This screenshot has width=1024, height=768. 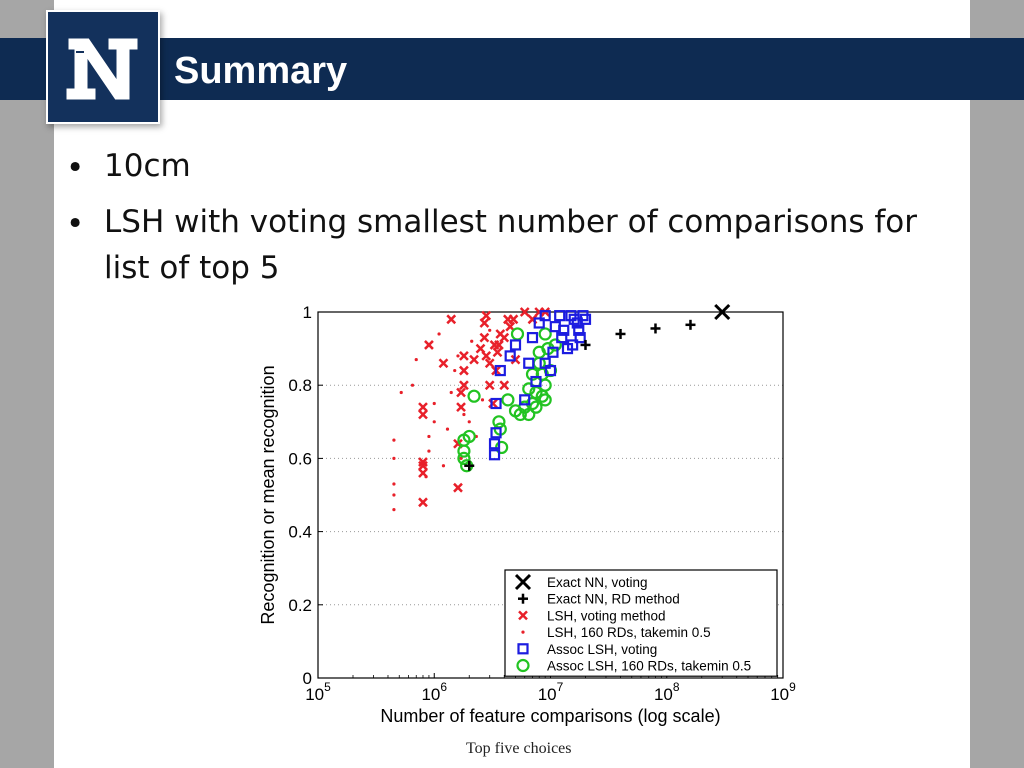 I want to click on x-tick-label: 10⁵, so click(x=318, y=692).